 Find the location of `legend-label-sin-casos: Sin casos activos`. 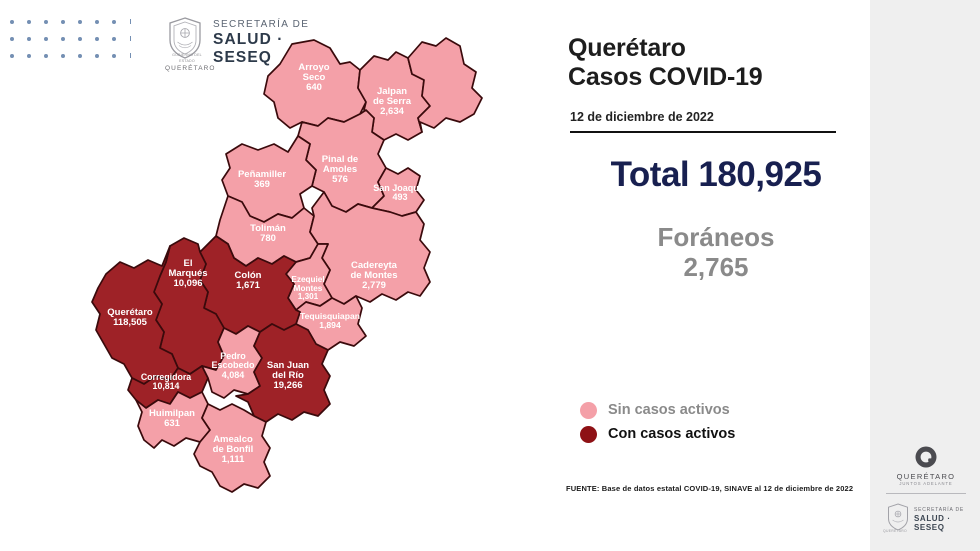

legend-label-sin-casos: Sin casos activos is located at coordinates (669, 410).